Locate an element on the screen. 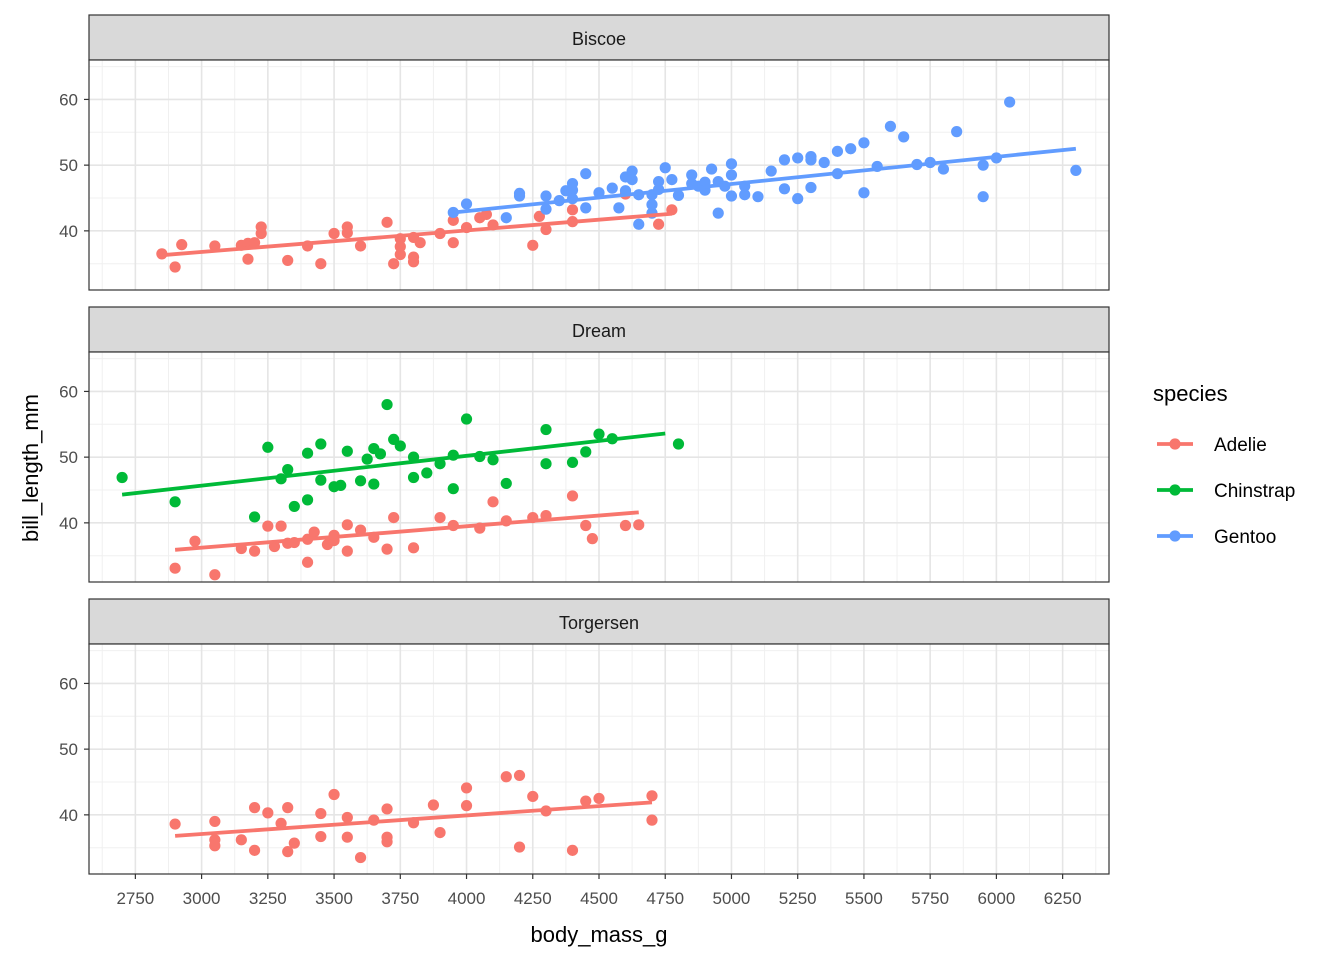 This screenshot has width=1344, height=960. x-tick-label: 5750 is located at coordinates (930, 898).